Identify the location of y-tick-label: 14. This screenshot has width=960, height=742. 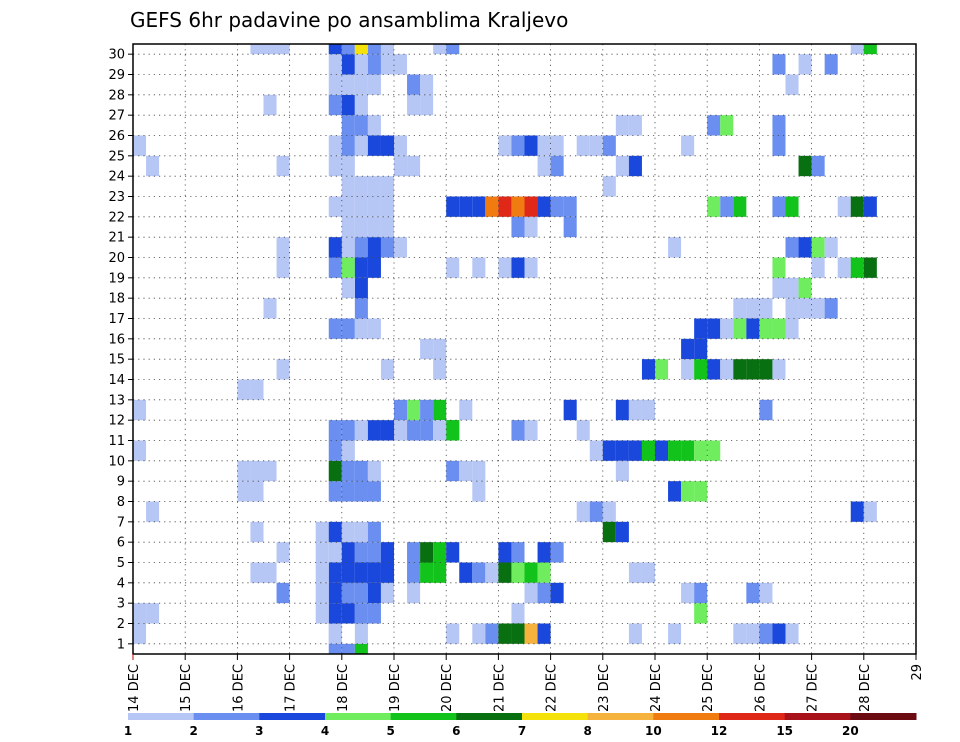
(116, 380).